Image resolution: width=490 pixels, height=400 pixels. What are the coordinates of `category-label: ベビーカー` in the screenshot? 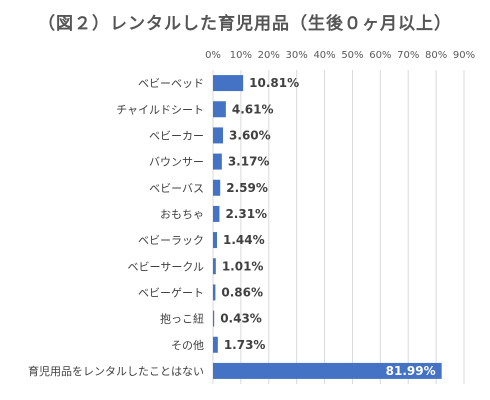 It's located at (176, 135).